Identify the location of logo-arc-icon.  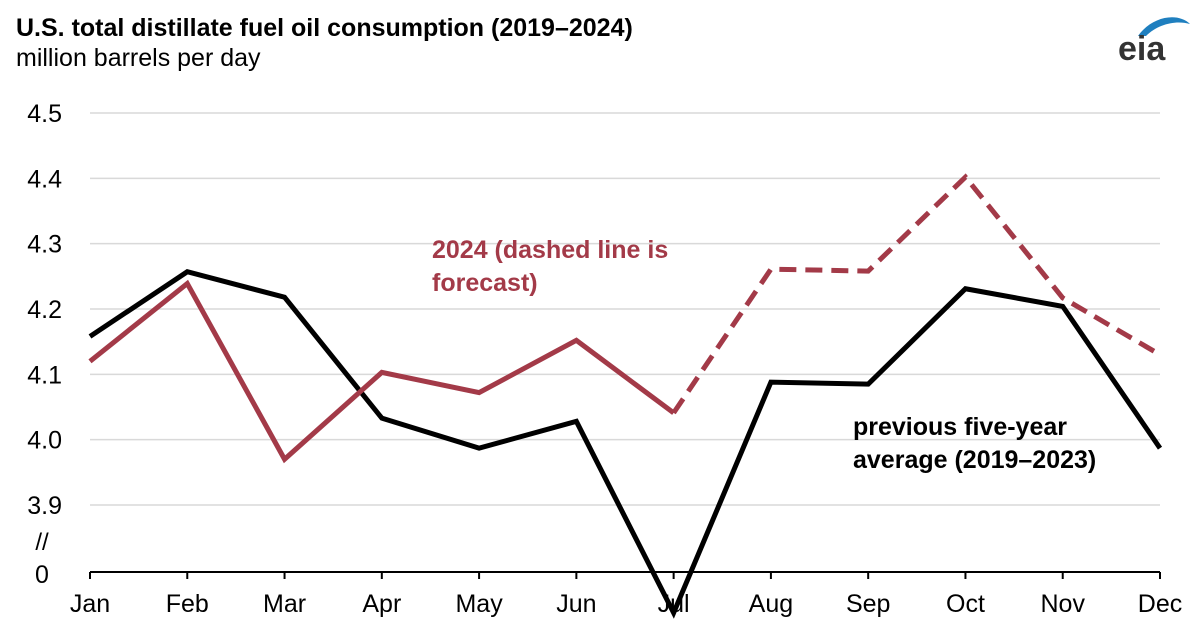
(1164, 26).